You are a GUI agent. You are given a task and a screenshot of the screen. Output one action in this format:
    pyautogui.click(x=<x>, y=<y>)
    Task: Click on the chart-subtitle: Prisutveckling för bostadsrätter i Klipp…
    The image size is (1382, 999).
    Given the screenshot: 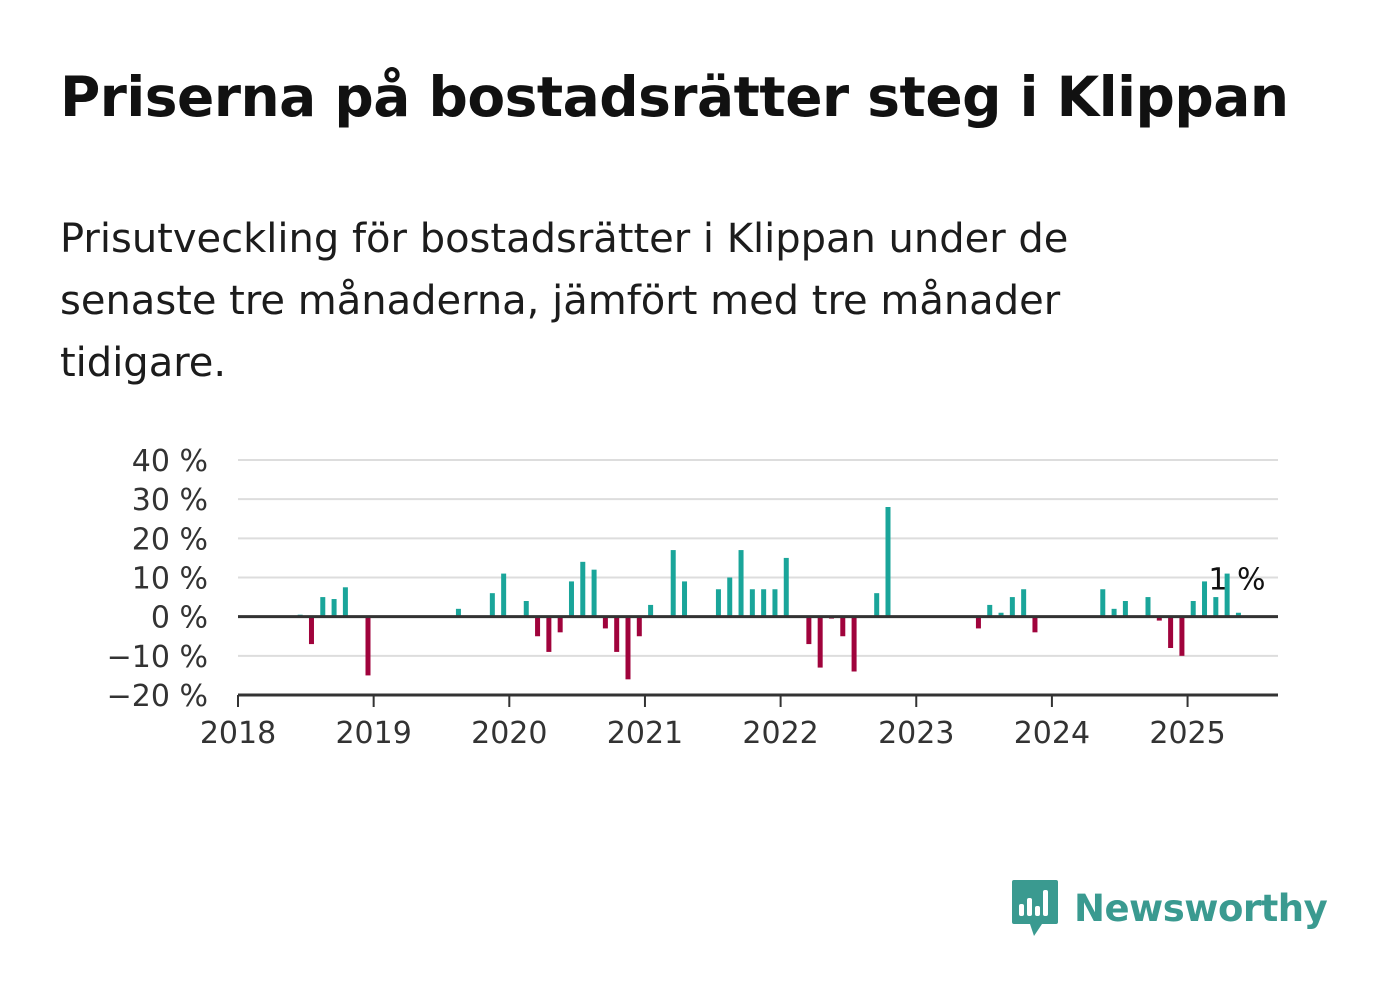 What is the action you would take?
    pyautogui.click(x=564, y=301)
    